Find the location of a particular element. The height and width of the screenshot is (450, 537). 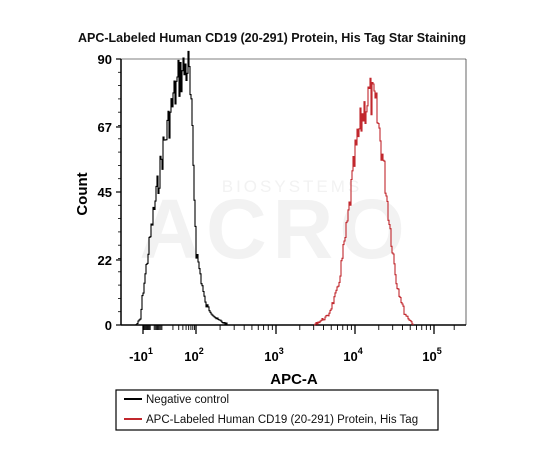

legend-box is located at coordinates (277, 410).